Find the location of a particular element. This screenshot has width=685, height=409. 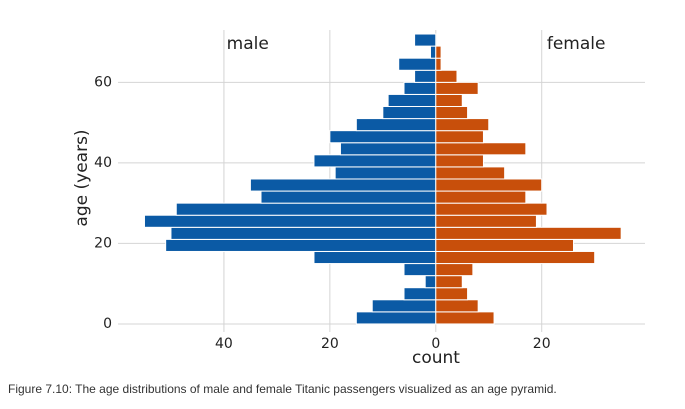

series-label: male is located at coordinates (248, 44).